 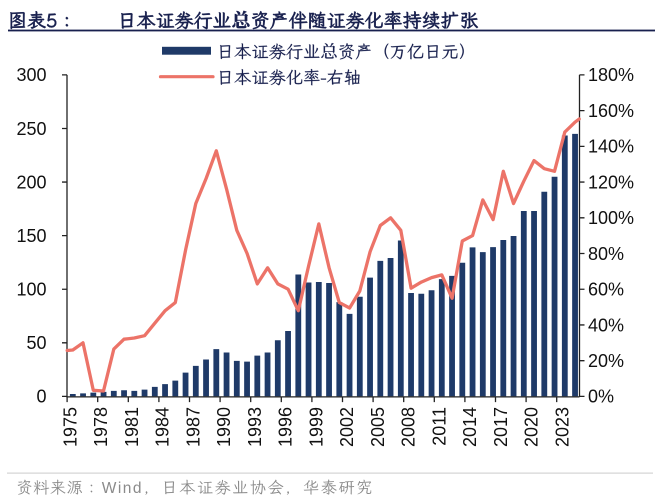 What do you see at coordinates (611, 111) in the screenshot?
I see `svg-text: 160%` at bounding box center [611, 111].